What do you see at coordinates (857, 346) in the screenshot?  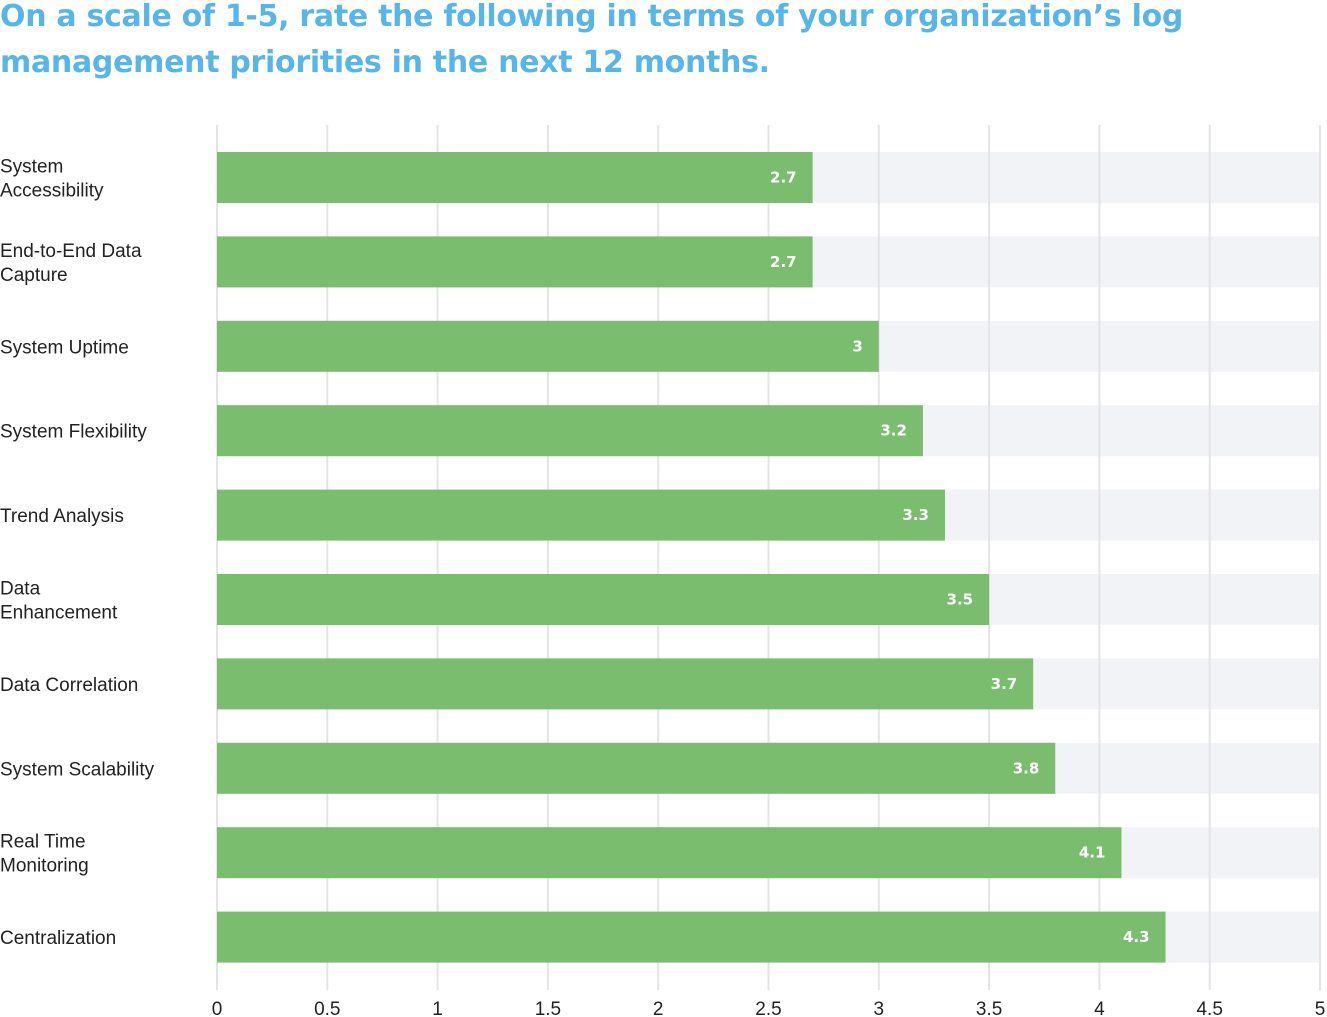 I see `value-label: 3` at bounding box center [857, 346].